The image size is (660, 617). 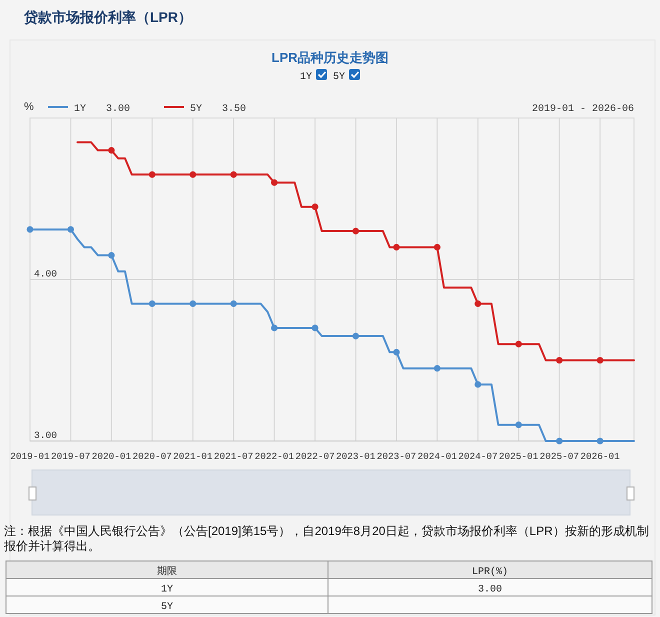 I want to click on x-tick-label: 2024-01, so click(x=437, y=456).